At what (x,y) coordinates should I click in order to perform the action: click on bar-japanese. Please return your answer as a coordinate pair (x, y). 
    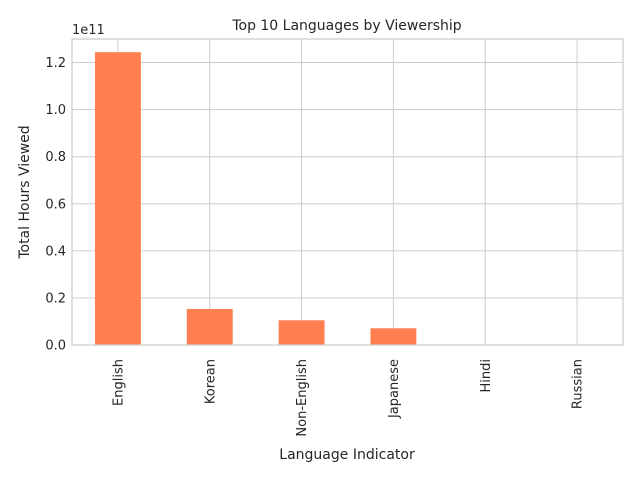
    Looking at the image, I should click on (393, 336).